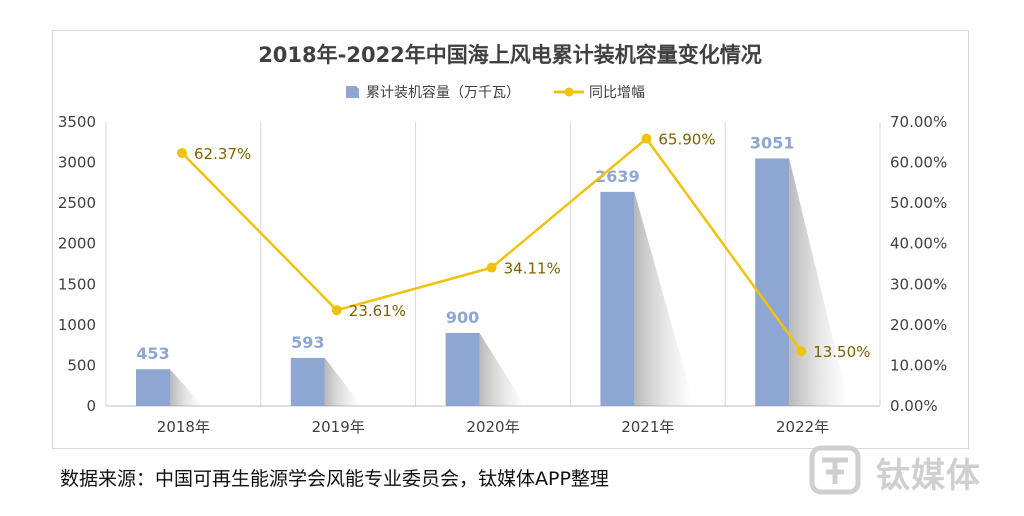 The image size is (1024, 516). What do you see at coordinates (918, 365) in the screenshot?
I see `y-right-tick-label: 10.00%` at bounding box center [918, 365].